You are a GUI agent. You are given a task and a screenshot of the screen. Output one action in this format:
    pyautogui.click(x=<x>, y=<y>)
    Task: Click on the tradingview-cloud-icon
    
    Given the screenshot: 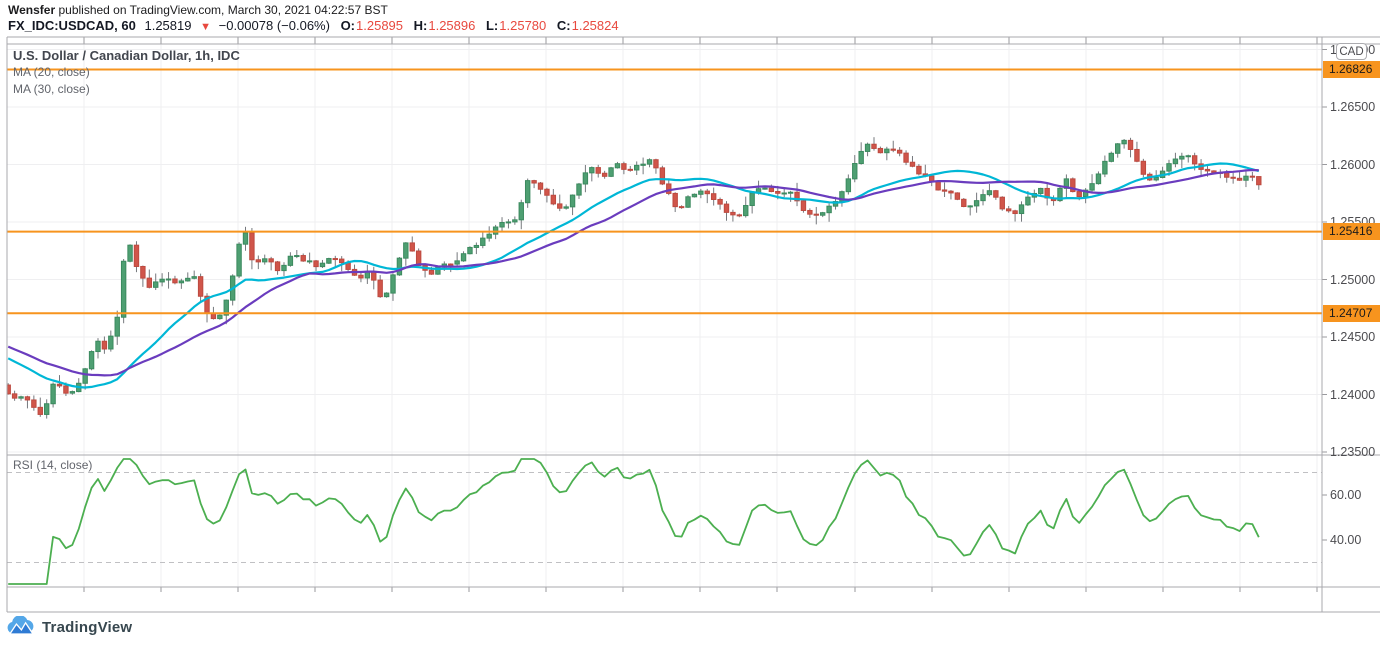 What is the action you would take?
    pyautogui.click(x=21, y=625)
    